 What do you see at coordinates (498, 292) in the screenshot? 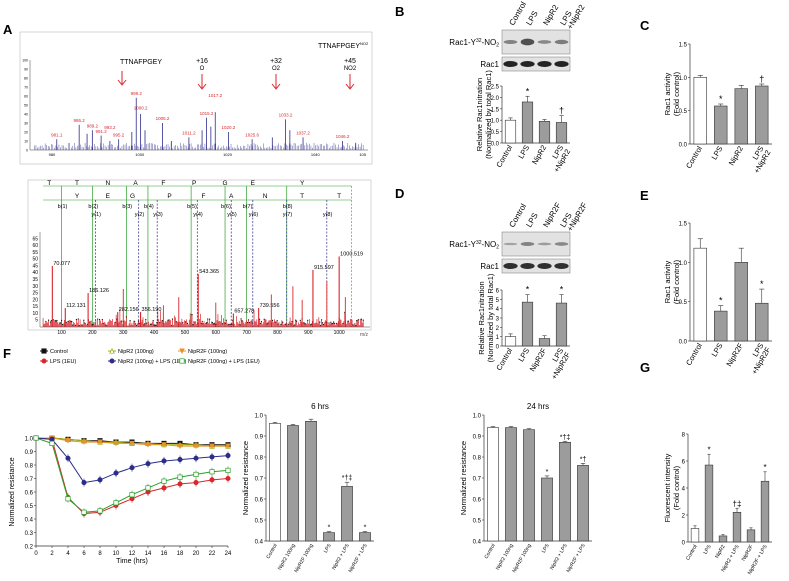
I see `y-tick-label: 6` at bounding box center [498, 292].